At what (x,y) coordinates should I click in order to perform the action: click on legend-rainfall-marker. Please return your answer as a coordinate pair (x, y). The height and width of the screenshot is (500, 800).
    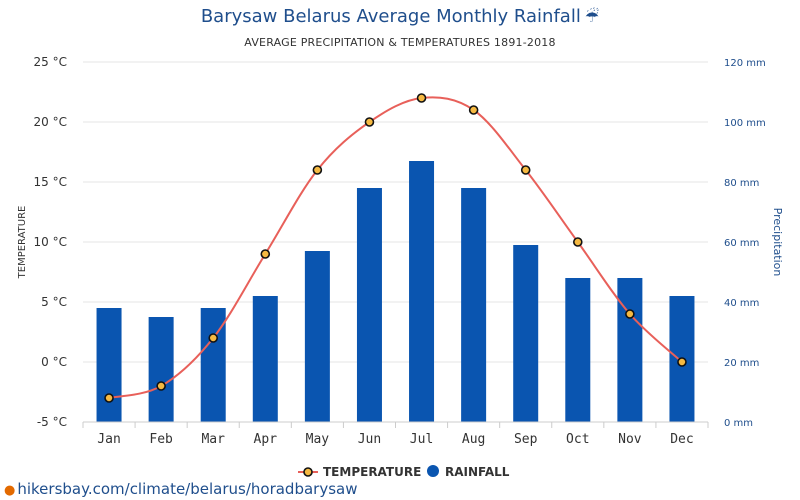
    Looking at the image, I should click on (433, 471).